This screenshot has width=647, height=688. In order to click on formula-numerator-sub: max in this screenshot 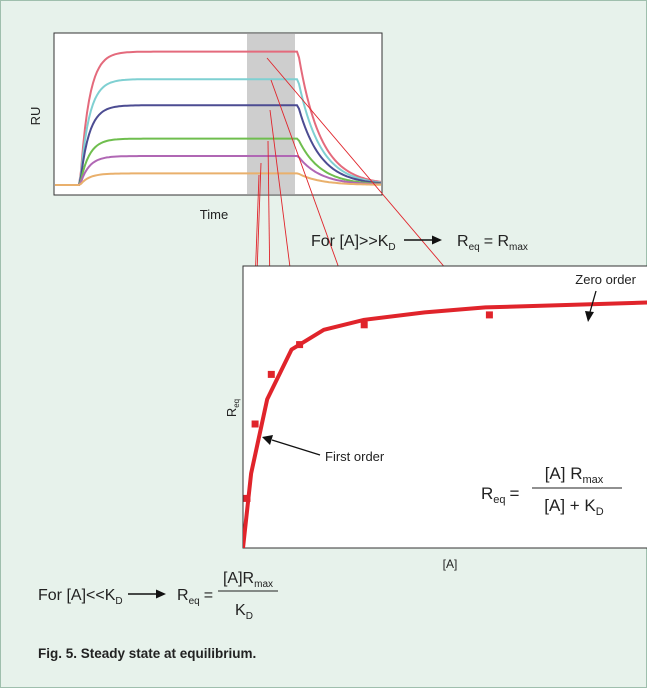, I will do `click(593, 480)`.